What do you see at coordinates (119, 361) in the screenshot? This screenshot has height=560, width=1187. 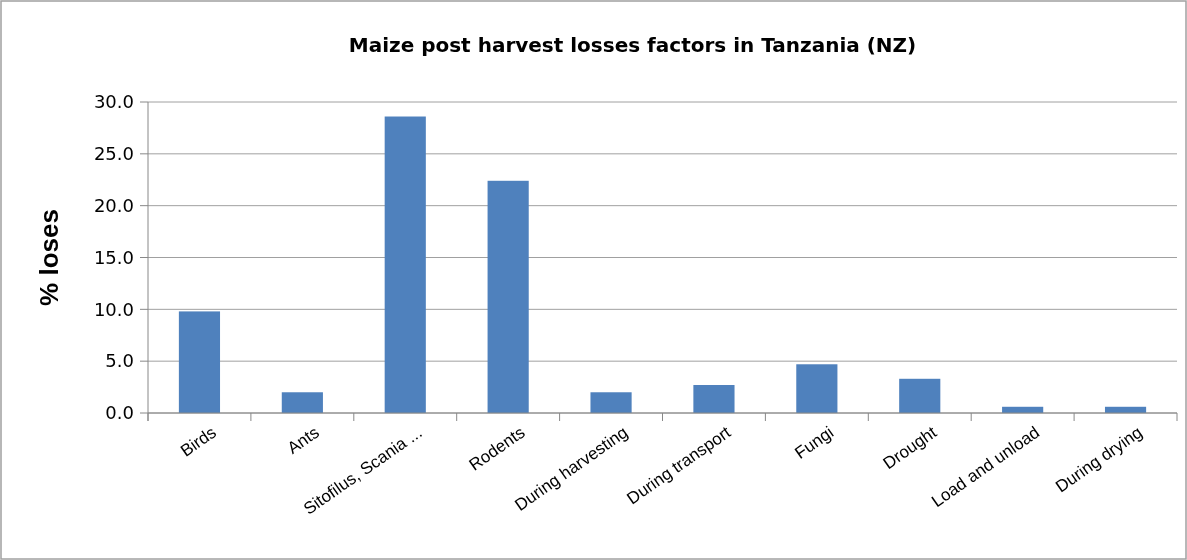 I see `y-tick-label: 5.0` at bounding box center [119, 361].